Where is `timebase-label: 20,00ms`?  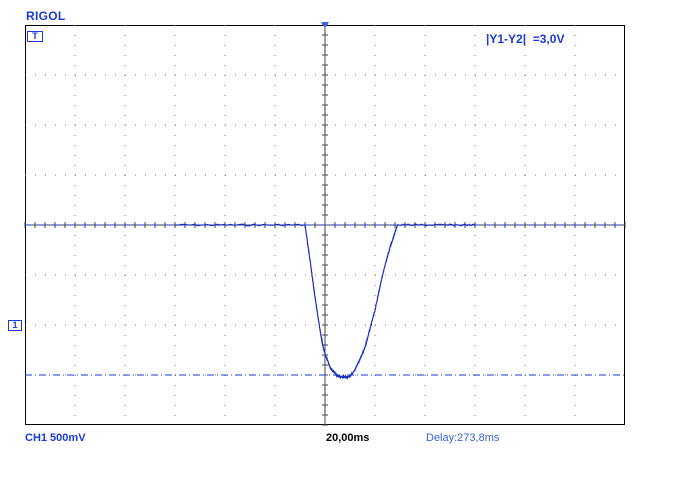 timebase-label: 20,00ms is located at coordinates (348, 438).